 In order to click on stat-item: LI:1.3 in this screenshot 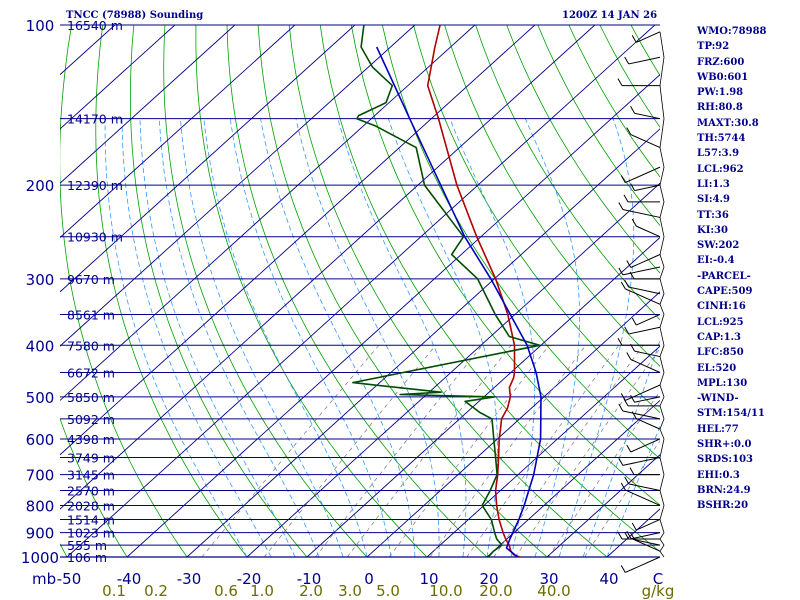, I will do `click(713, 184)`.